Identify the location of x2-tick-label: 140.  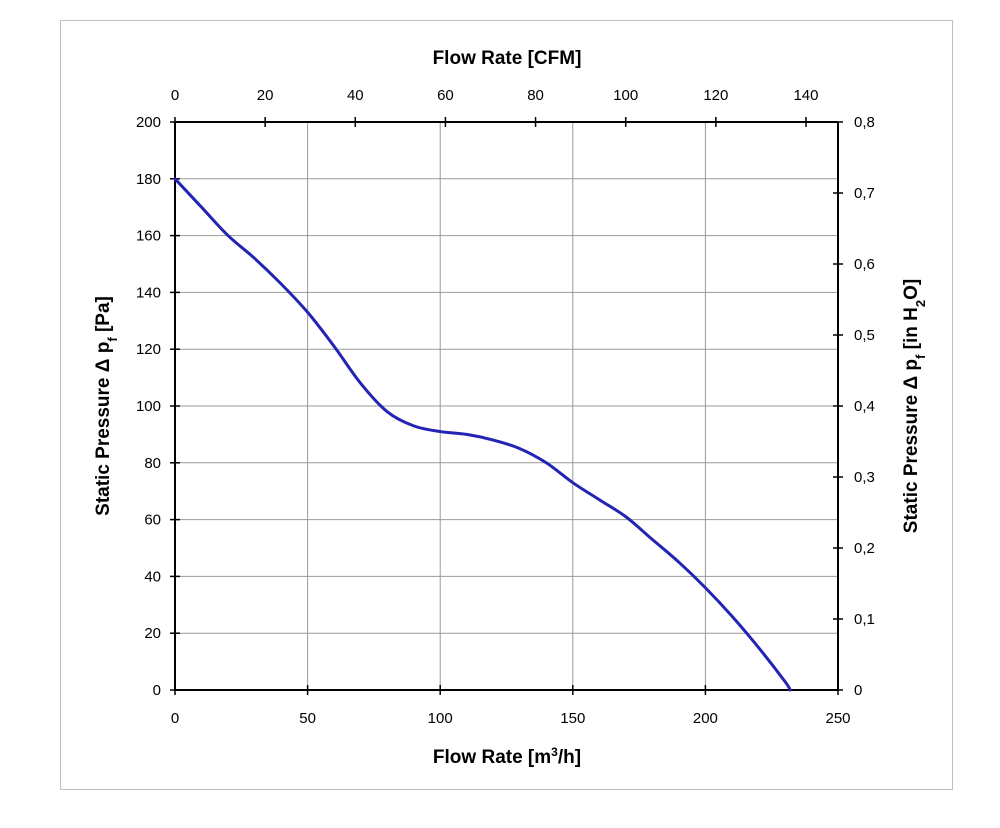
(805, 95).